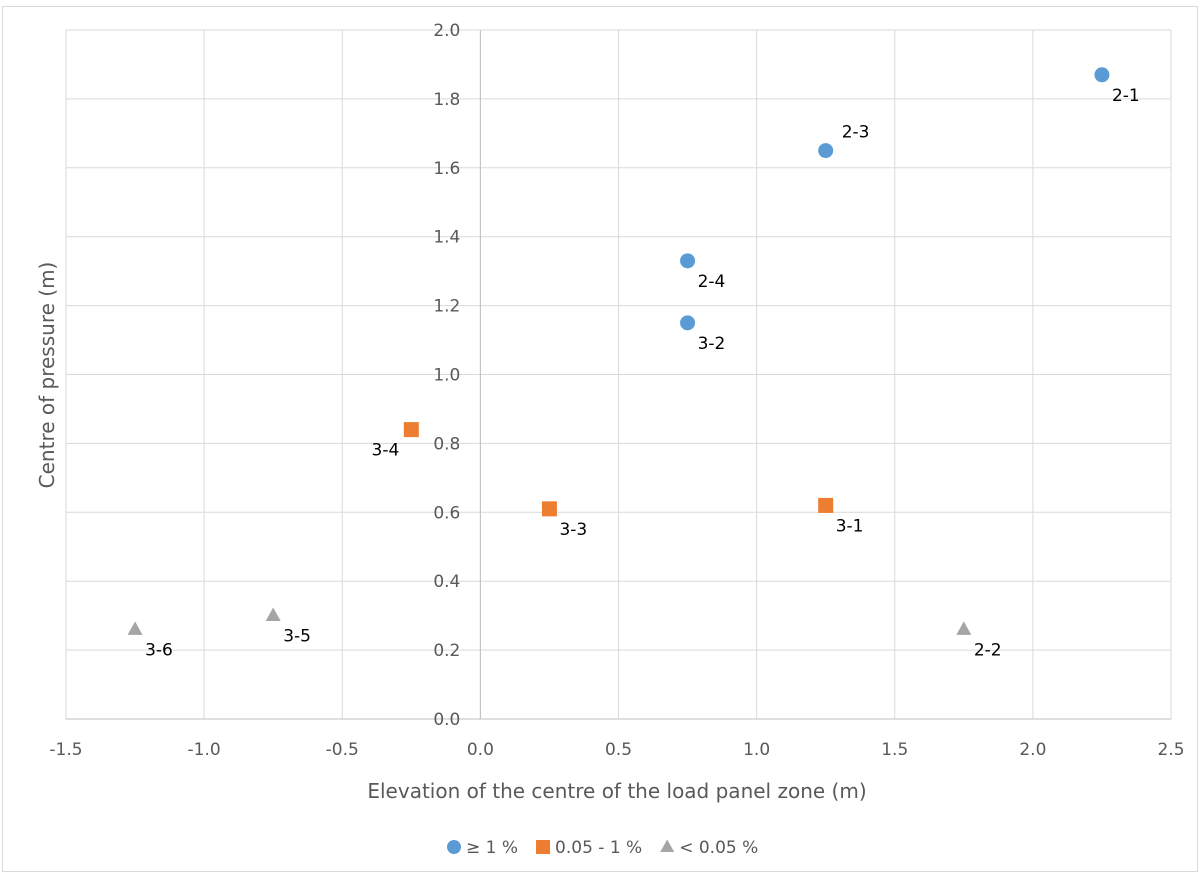 The image size is (1201, 874). What do you see at coordinates (573, 530) in the screenshot?
I see `data-label: 3-3` at bounding box center [573, 530].